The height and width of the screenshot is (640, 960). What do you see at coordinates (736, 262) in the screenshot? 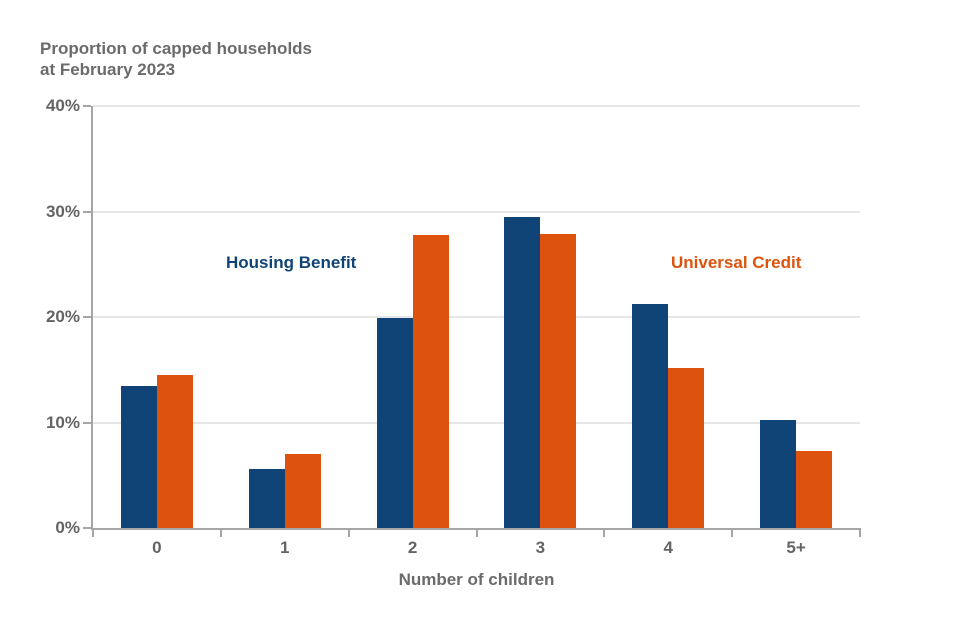
I see `series-label-universal-credit: Universal Credit` at bounding box center [736, 262].